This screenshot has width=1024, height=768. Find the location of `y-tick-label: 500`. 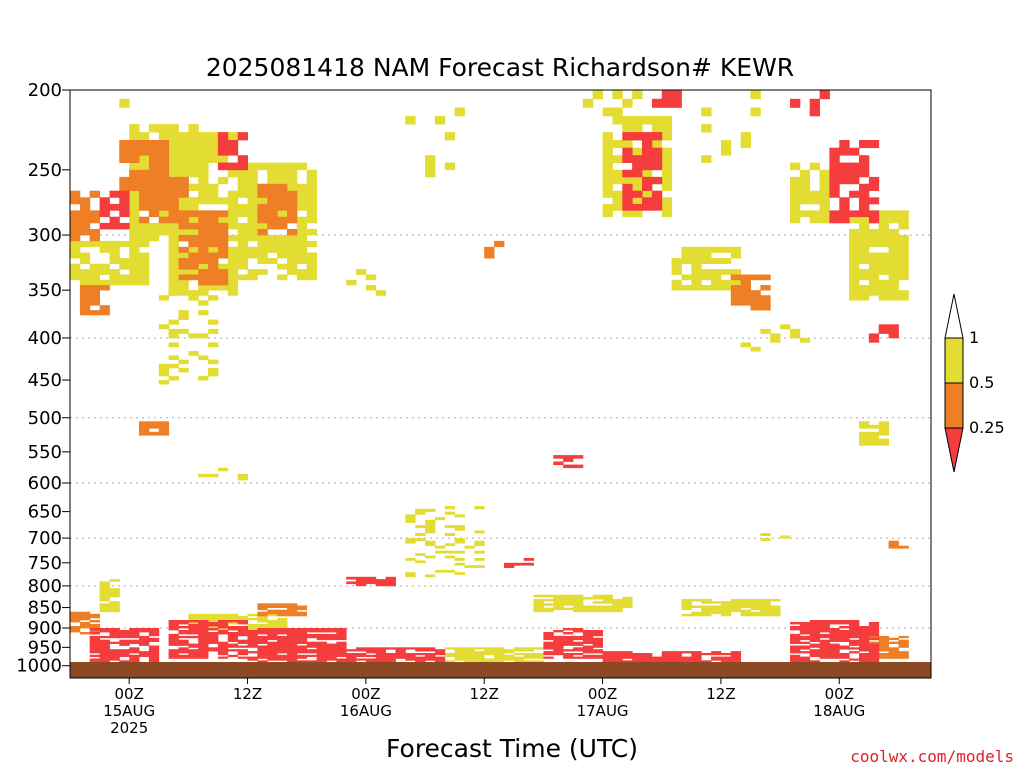

y-tick-label: 500 is located at coordinates (45, 418).